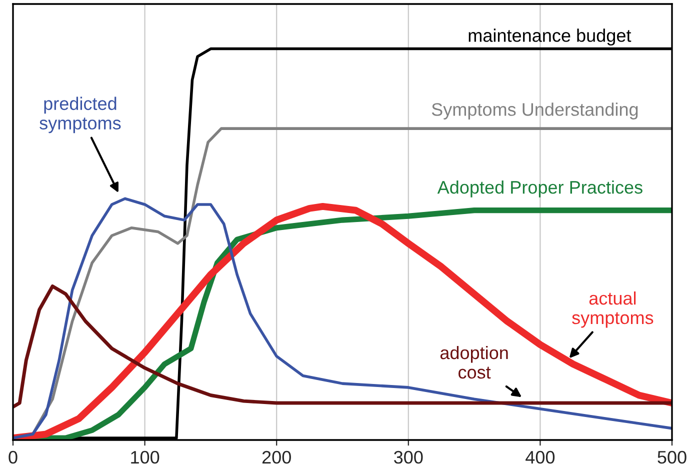 The image size is (697, 471). Describe the element at coordinates (539, 189) in the screenshot. I see `series-label: Adopted Proper Practices` at that location.